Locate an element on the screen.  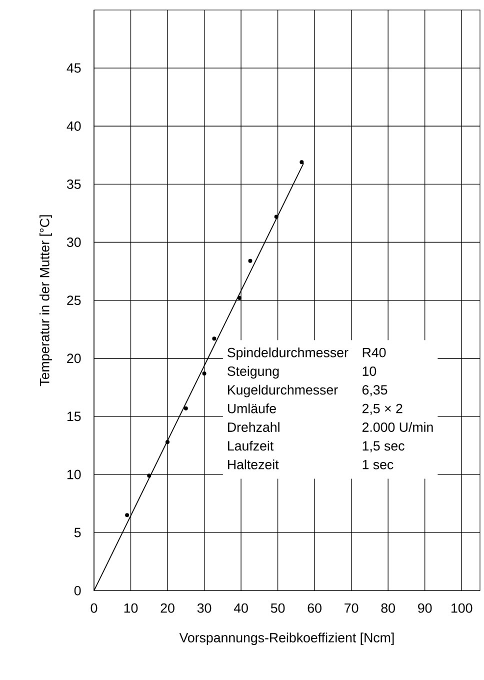
y-tick-label: 45 is located at coordinates (73, 68).